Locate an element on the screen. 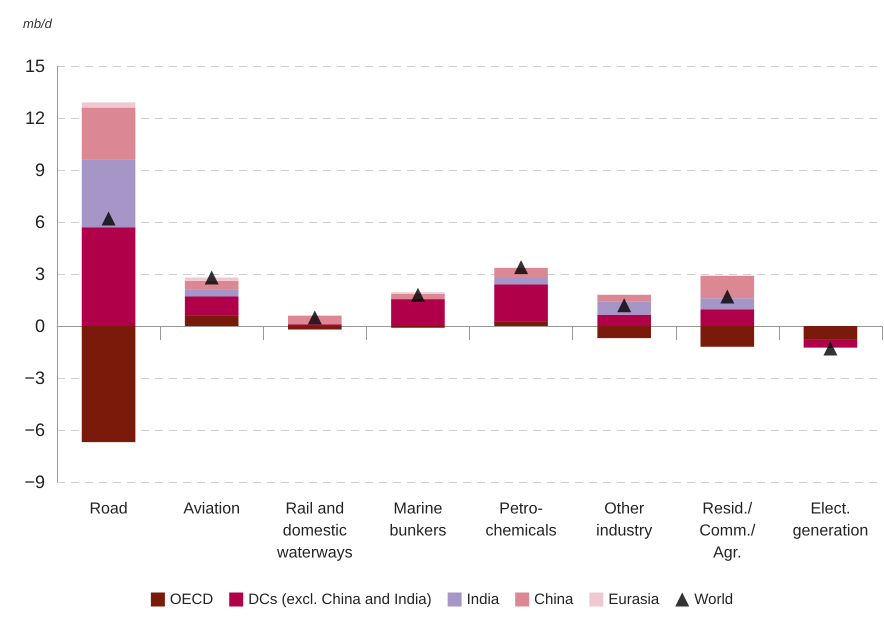 This screenshot has width=884, height=620. legend-label: Eurasia is located at coordinates (634, 599).